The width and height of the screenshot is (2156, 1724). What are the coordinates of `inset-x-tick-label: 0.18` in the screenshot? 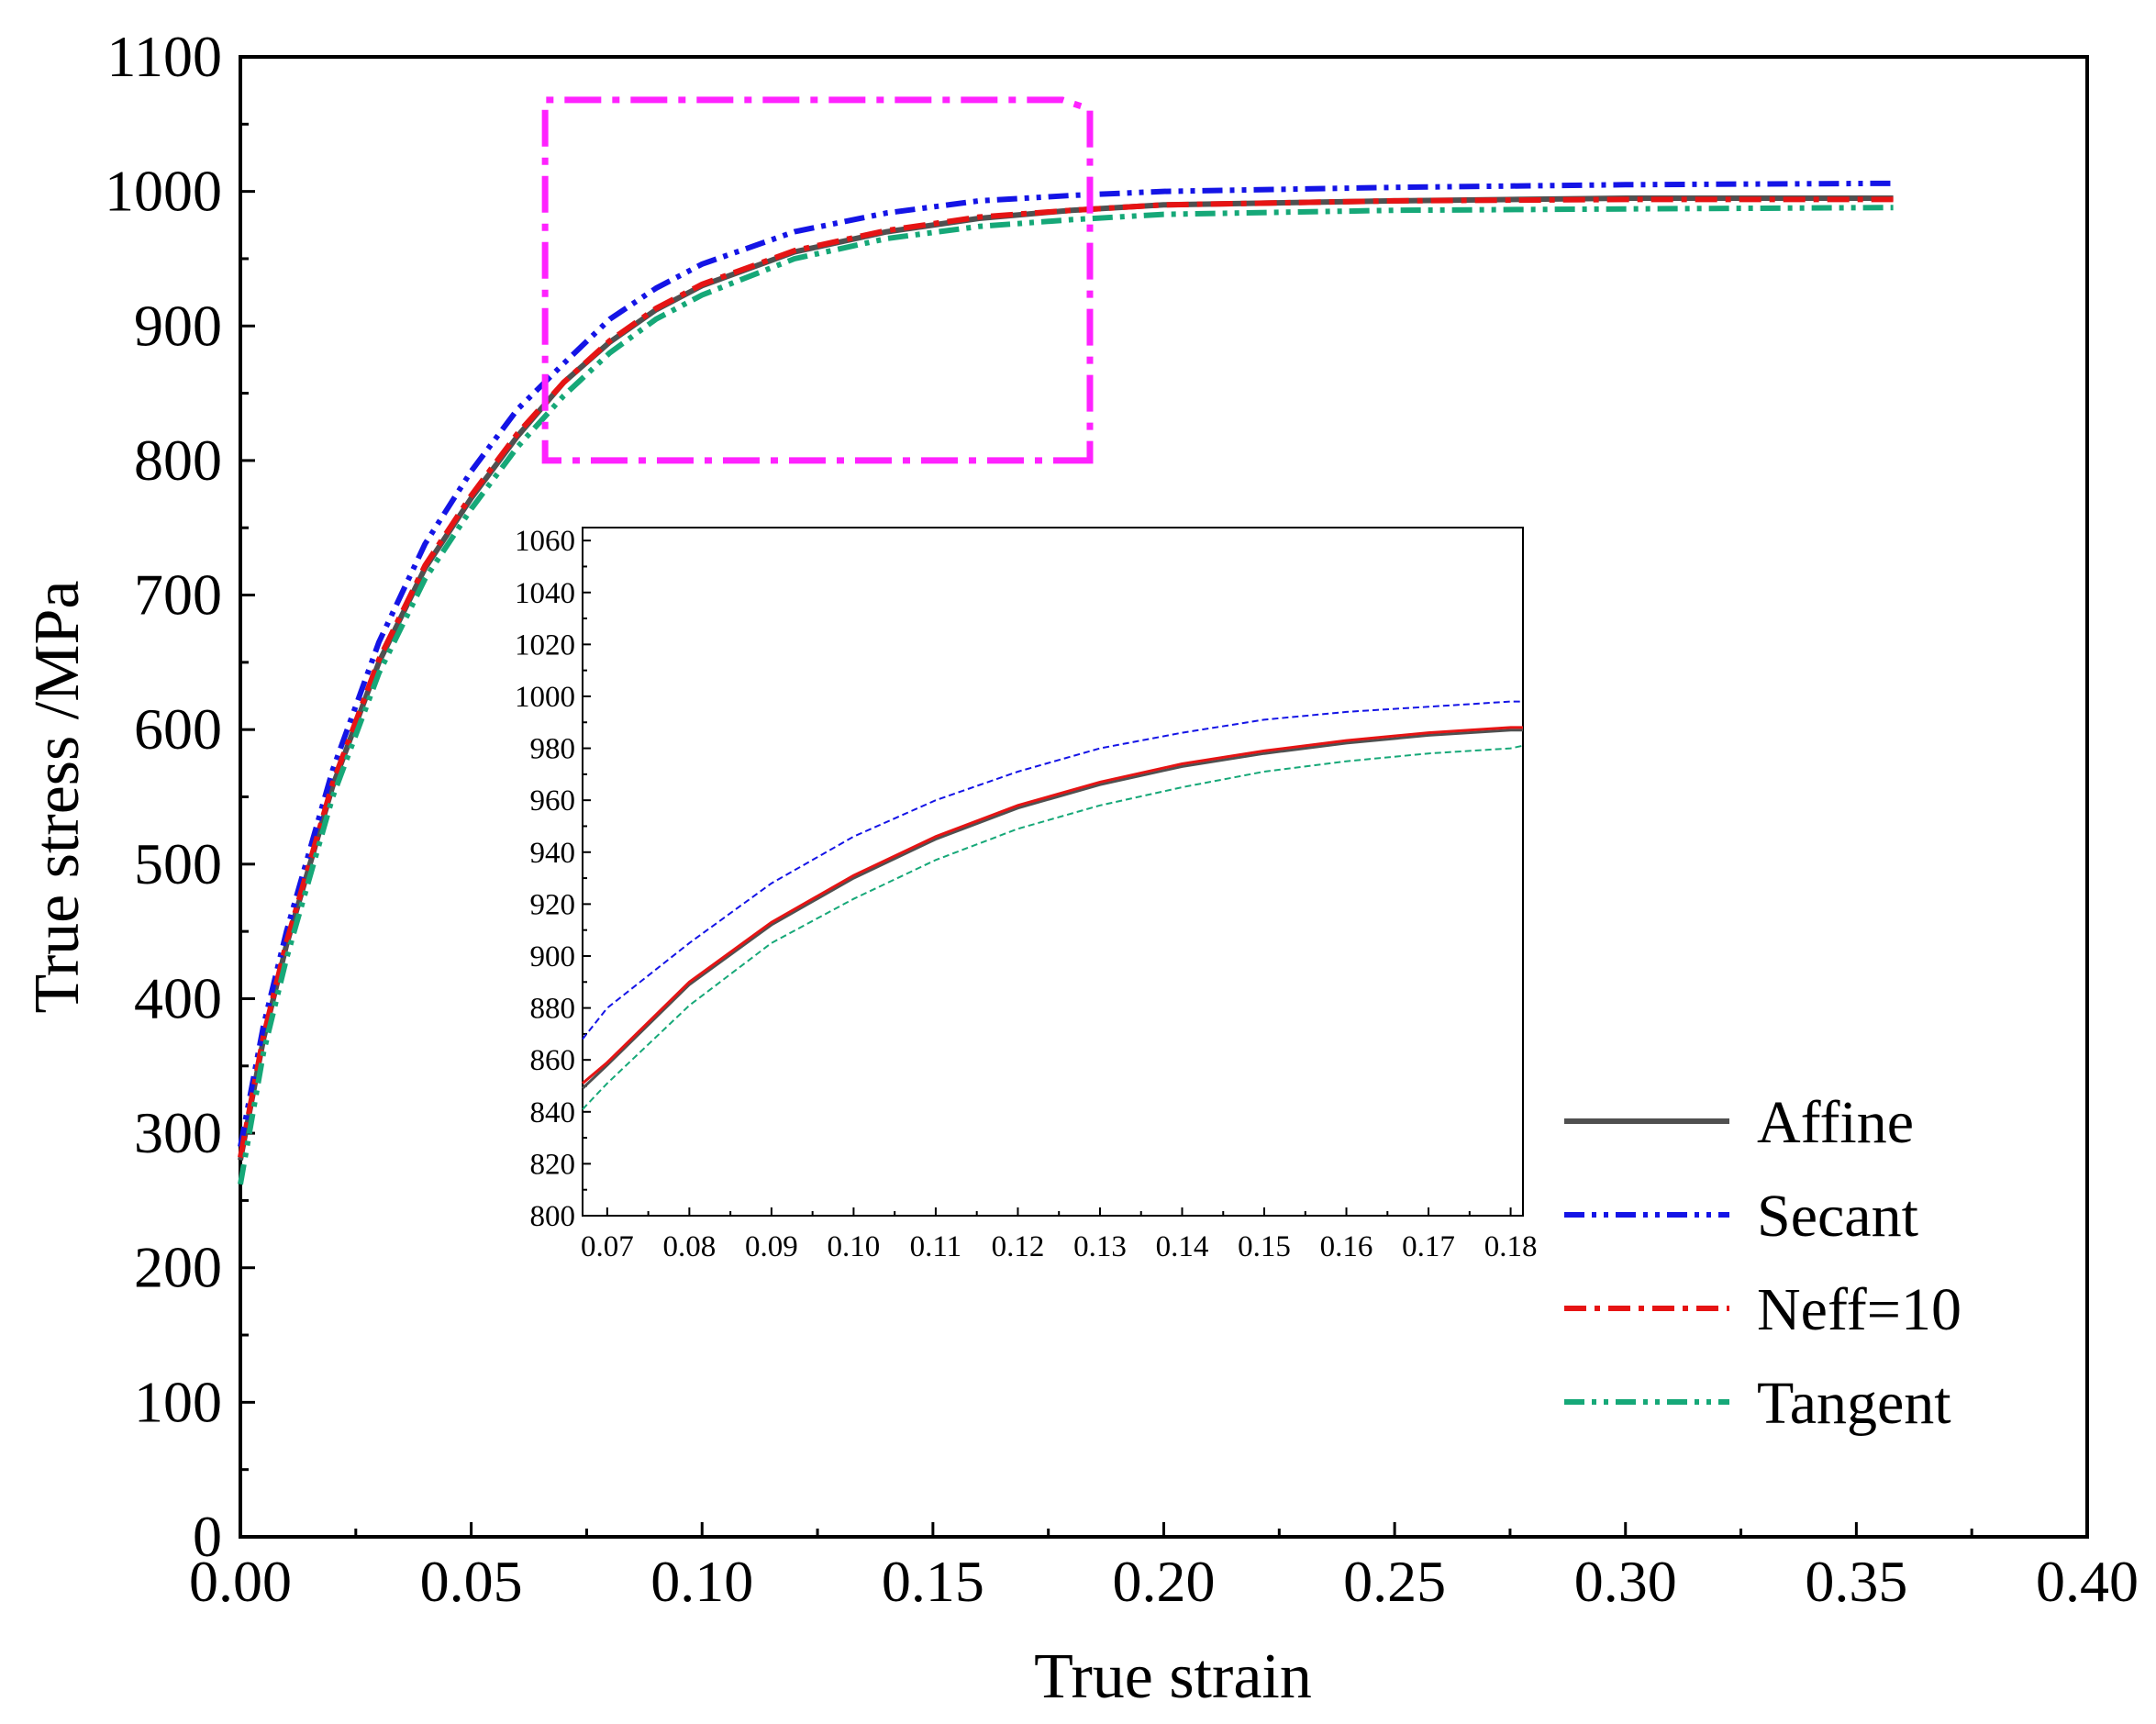 It's located at (1511, 1246).